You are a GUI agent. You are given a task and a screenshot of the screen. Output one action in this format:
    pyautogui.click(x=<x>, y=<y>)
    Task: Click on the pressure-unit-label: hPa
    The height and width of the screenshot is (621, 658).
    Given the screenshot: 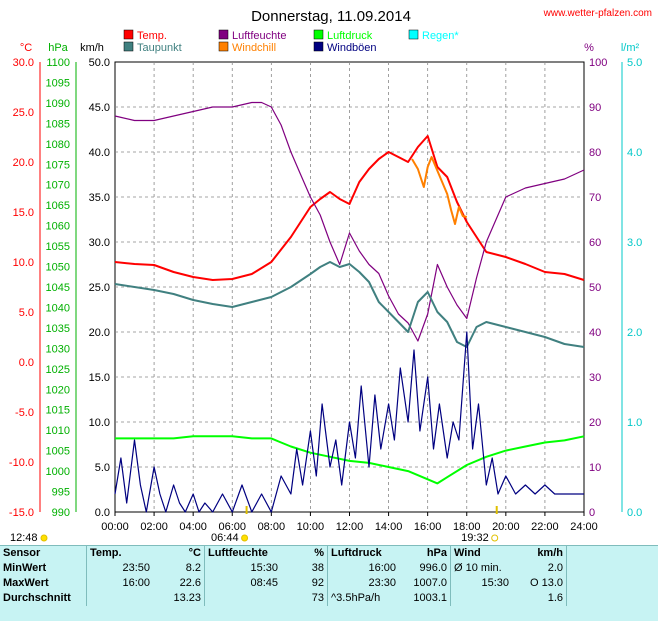 What is the action you would take?
    pyautogui.click(x=58, y=48)
    